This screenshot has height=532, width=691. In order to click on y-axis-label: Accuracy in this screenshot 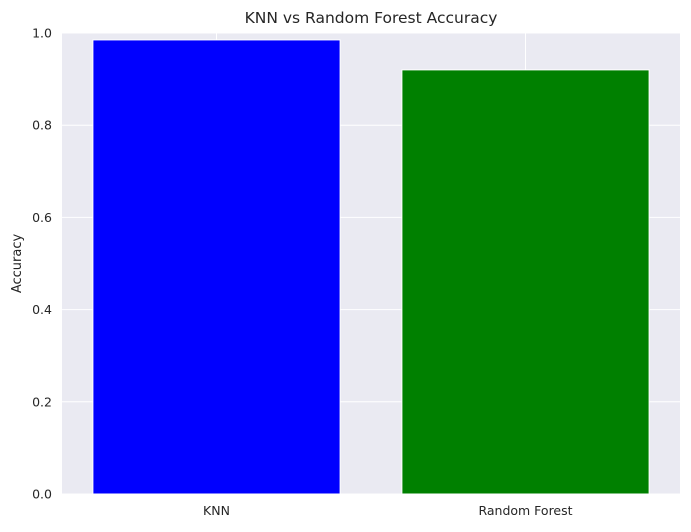, I will do `click(17, 264)`.